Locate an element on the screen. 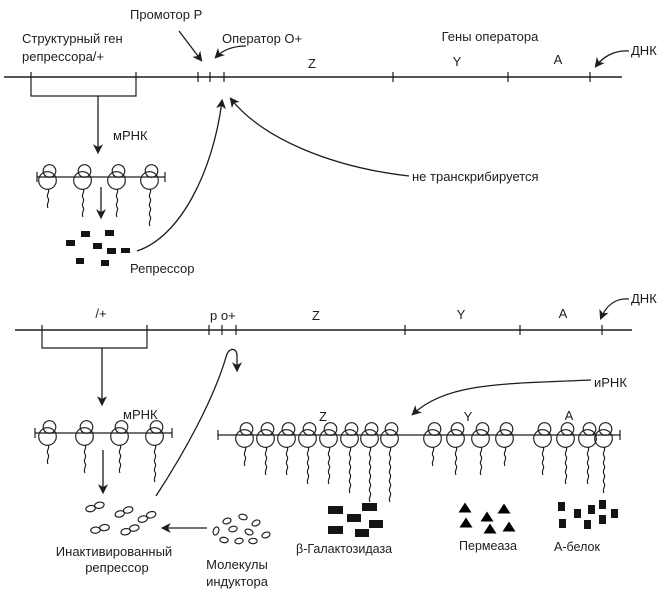  operator-label: Оператор О+ is located at coordinates (262, 38).